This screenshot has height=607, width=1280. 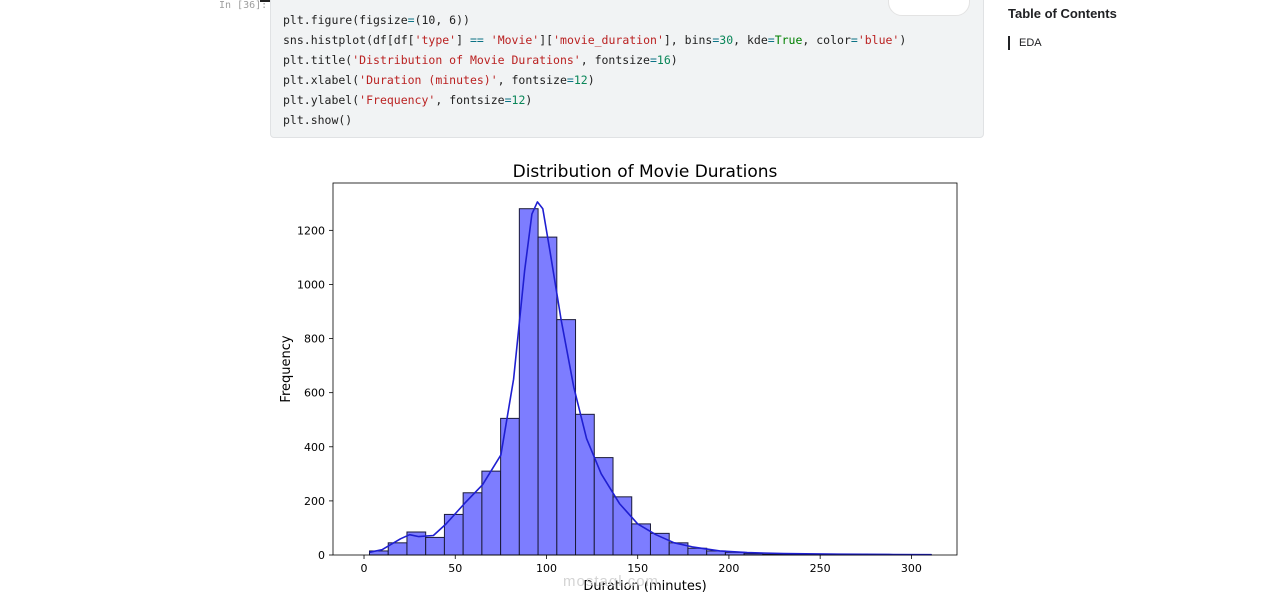 I want to click on y-tick-label: 600, so click(x=314, y=393).